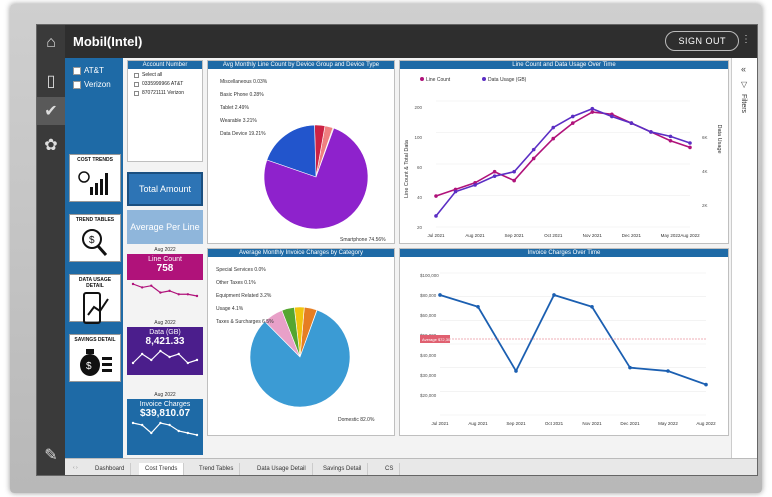 This screenshot has height=497, width=772. Describe the element at coordinates (343, 469) in the screenshot. I see `tab-savings-detail: Savings Detail` at that location.